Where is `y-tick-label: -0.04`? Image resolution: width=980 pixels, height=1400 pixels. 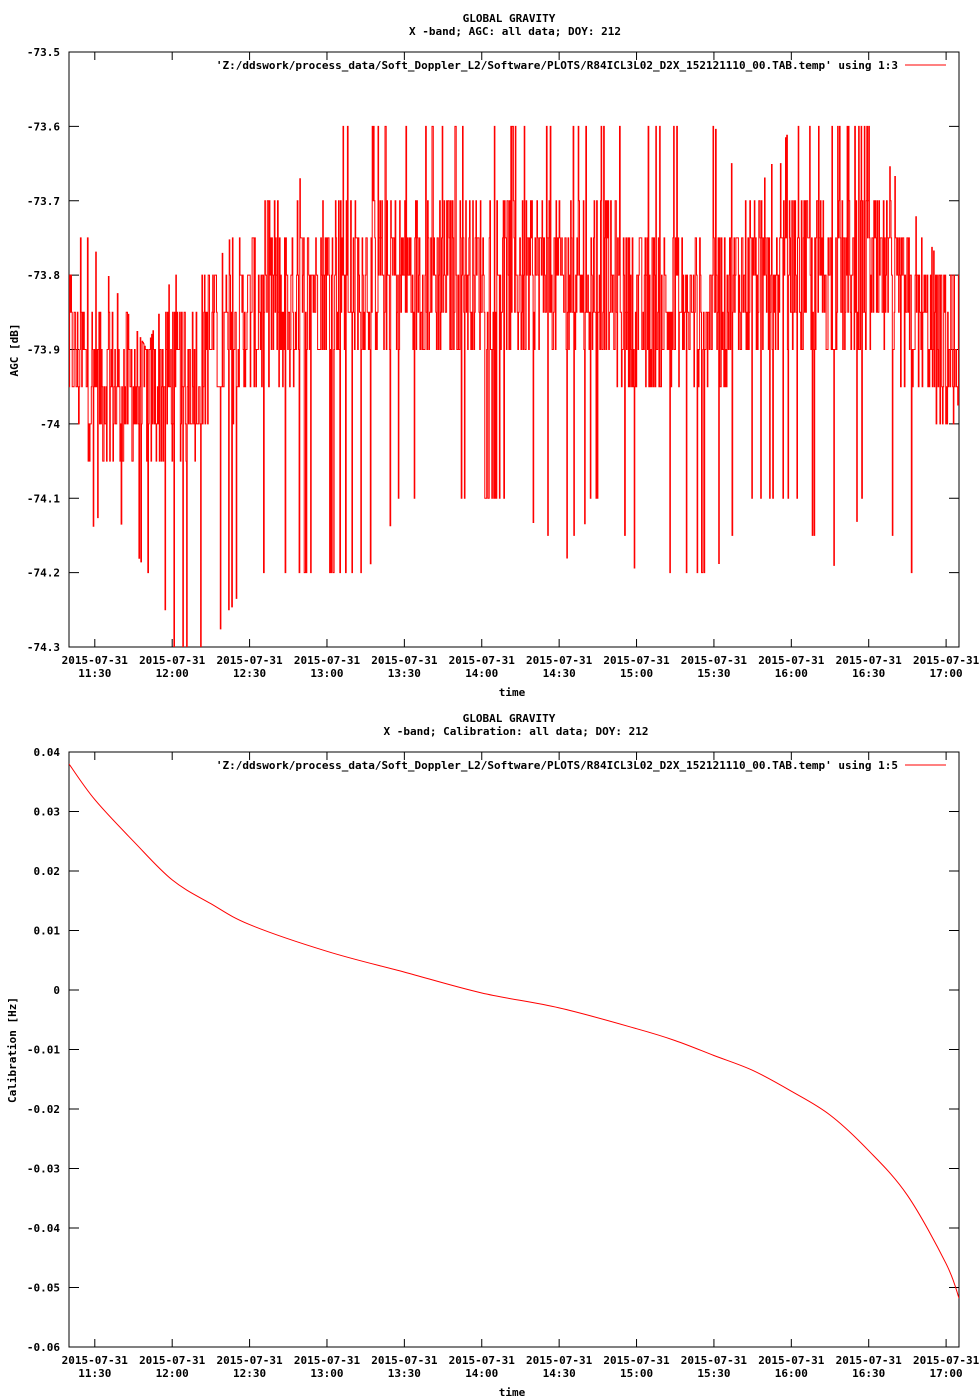
y-tick-label: -0.04 is located at coordinates (43, 1228).